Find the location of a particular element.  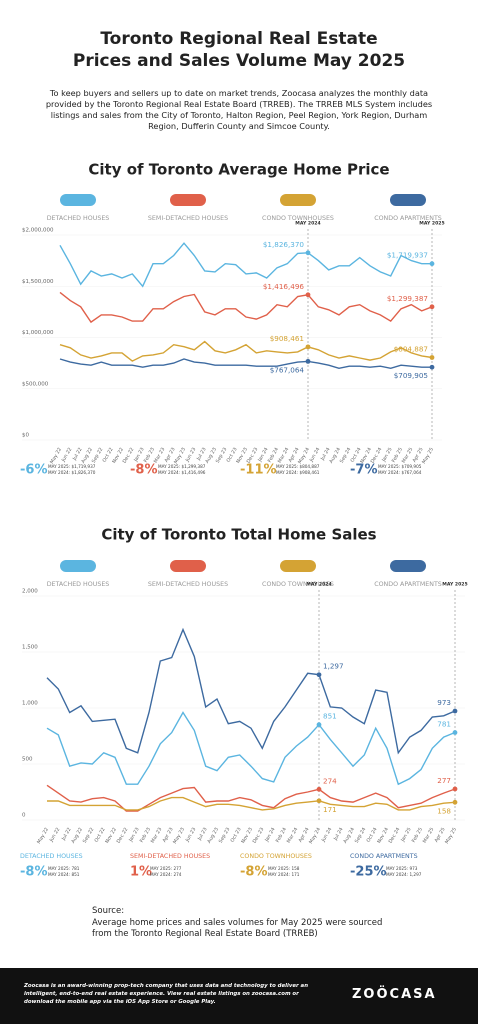

y-tick-label: 1,000 is located at coordinates (30, 704).